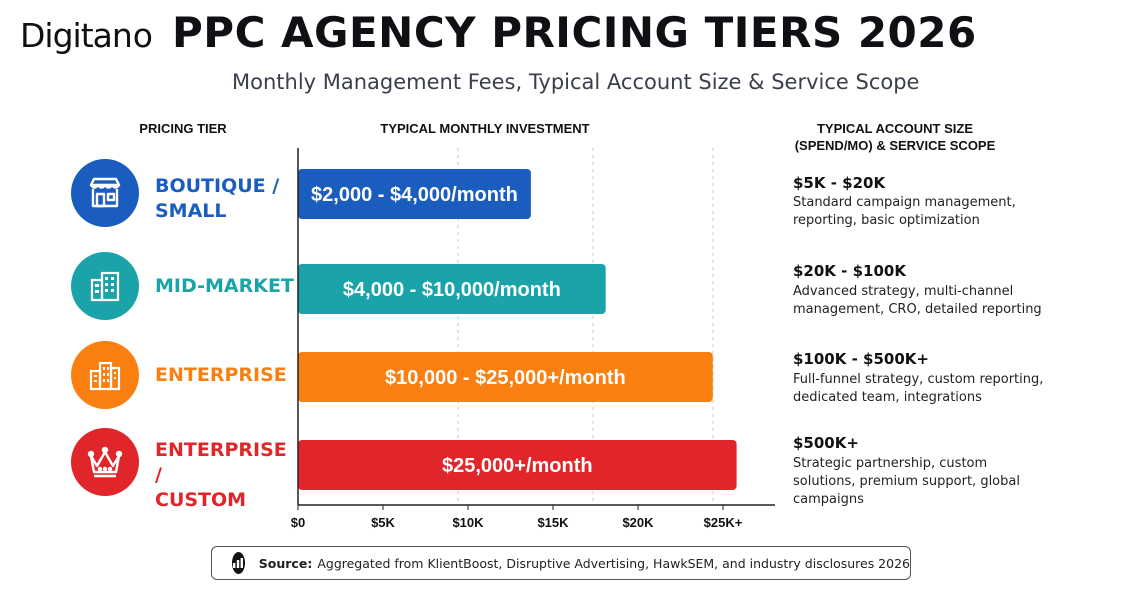  I want to click on logo-o-letter: o, so click(142, 35).